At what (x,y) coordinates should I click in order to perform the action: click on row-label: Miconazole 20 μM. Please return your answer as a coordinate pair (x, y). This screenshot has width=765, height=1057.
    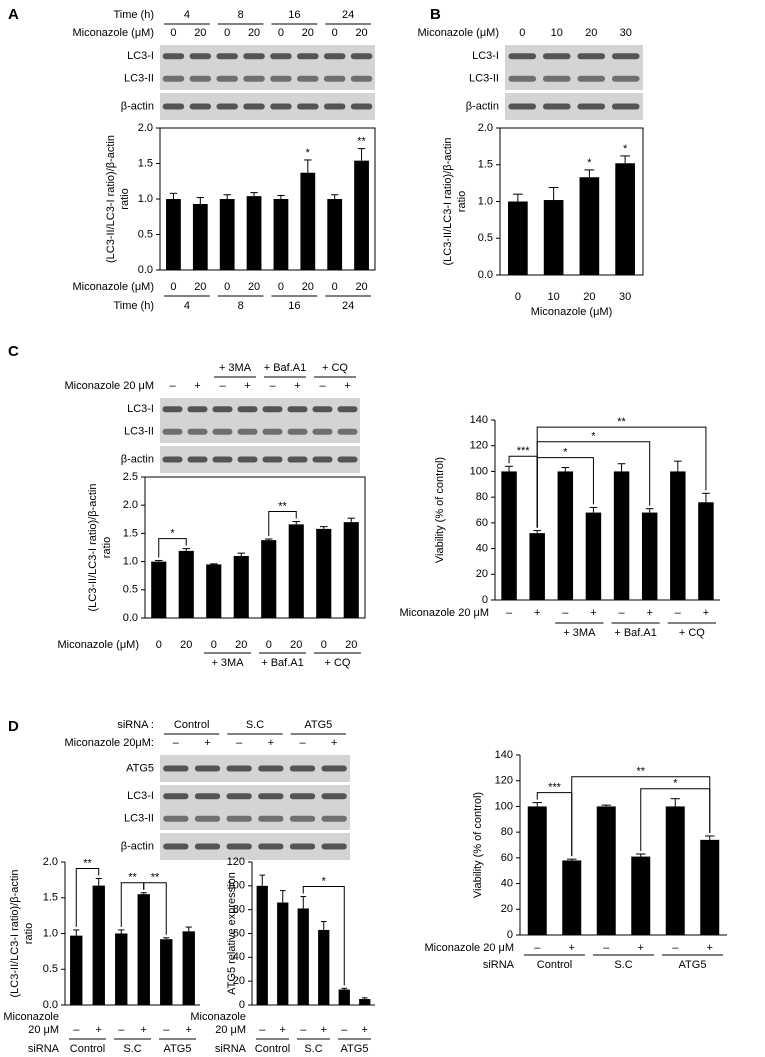
    Looking at the image, I should click on (445, 613).